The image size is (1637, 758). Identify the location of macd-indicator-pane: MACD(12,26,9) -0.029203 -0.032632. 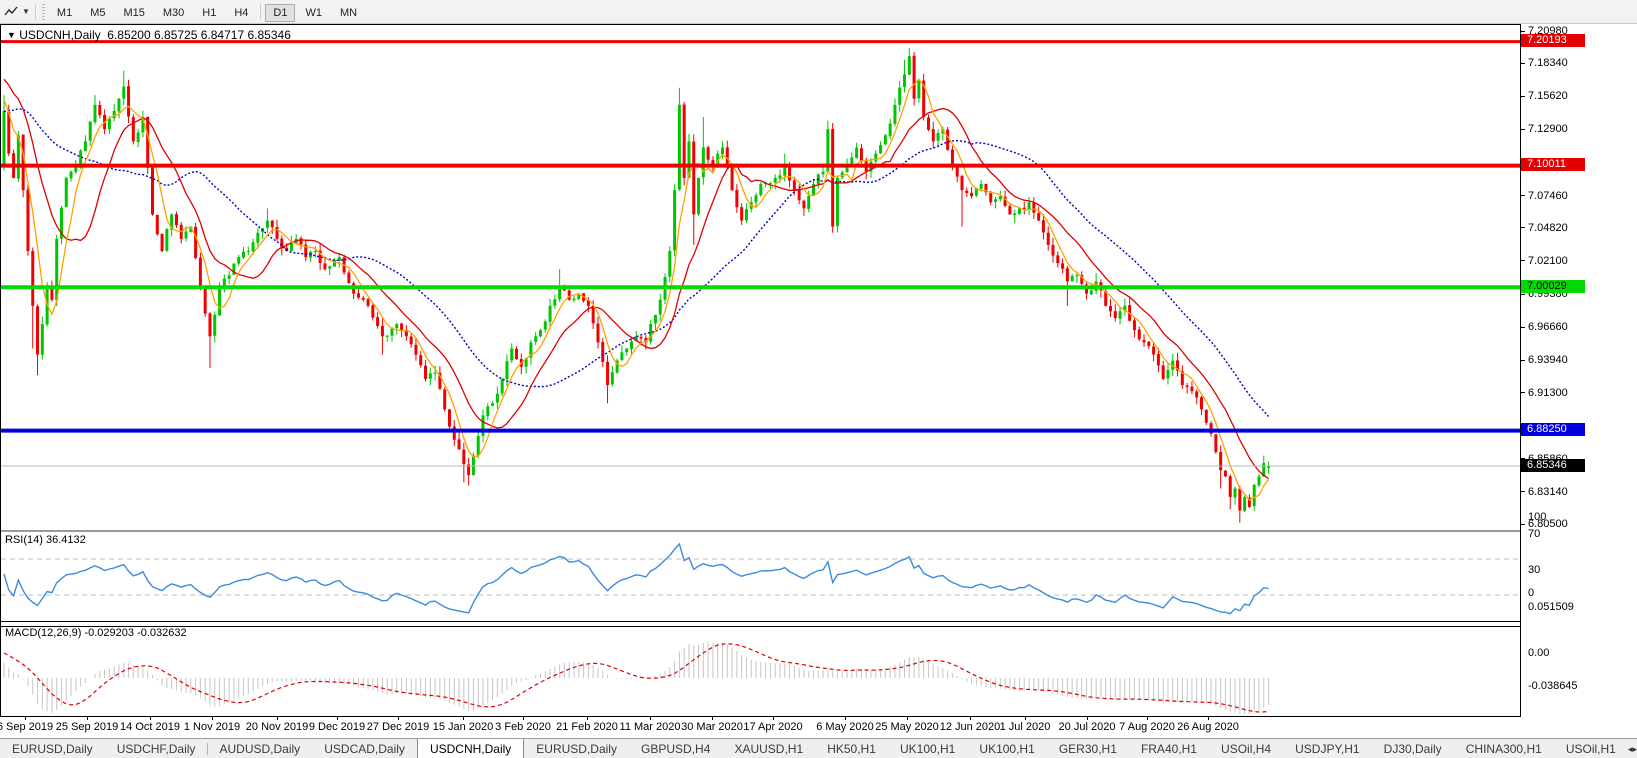
(760, 670).